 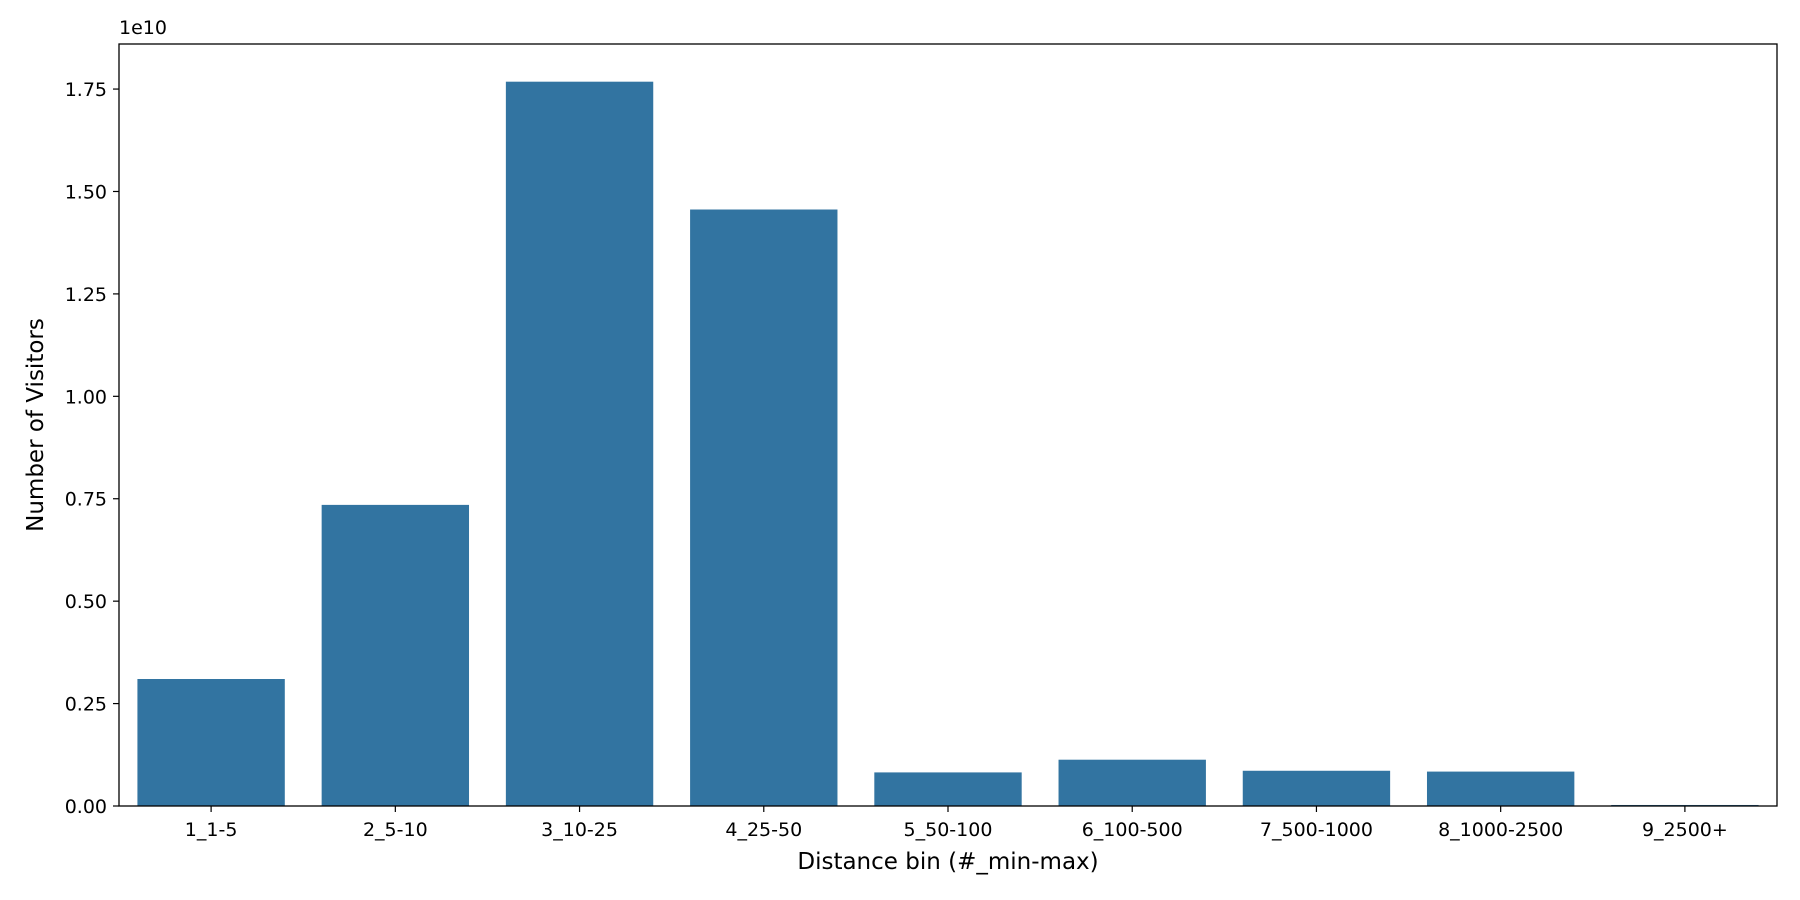 What do you see at coordinates (86, 90) in the screenshot?
I see `y-tick-label: 1.75` at bounding box center [86, 90].